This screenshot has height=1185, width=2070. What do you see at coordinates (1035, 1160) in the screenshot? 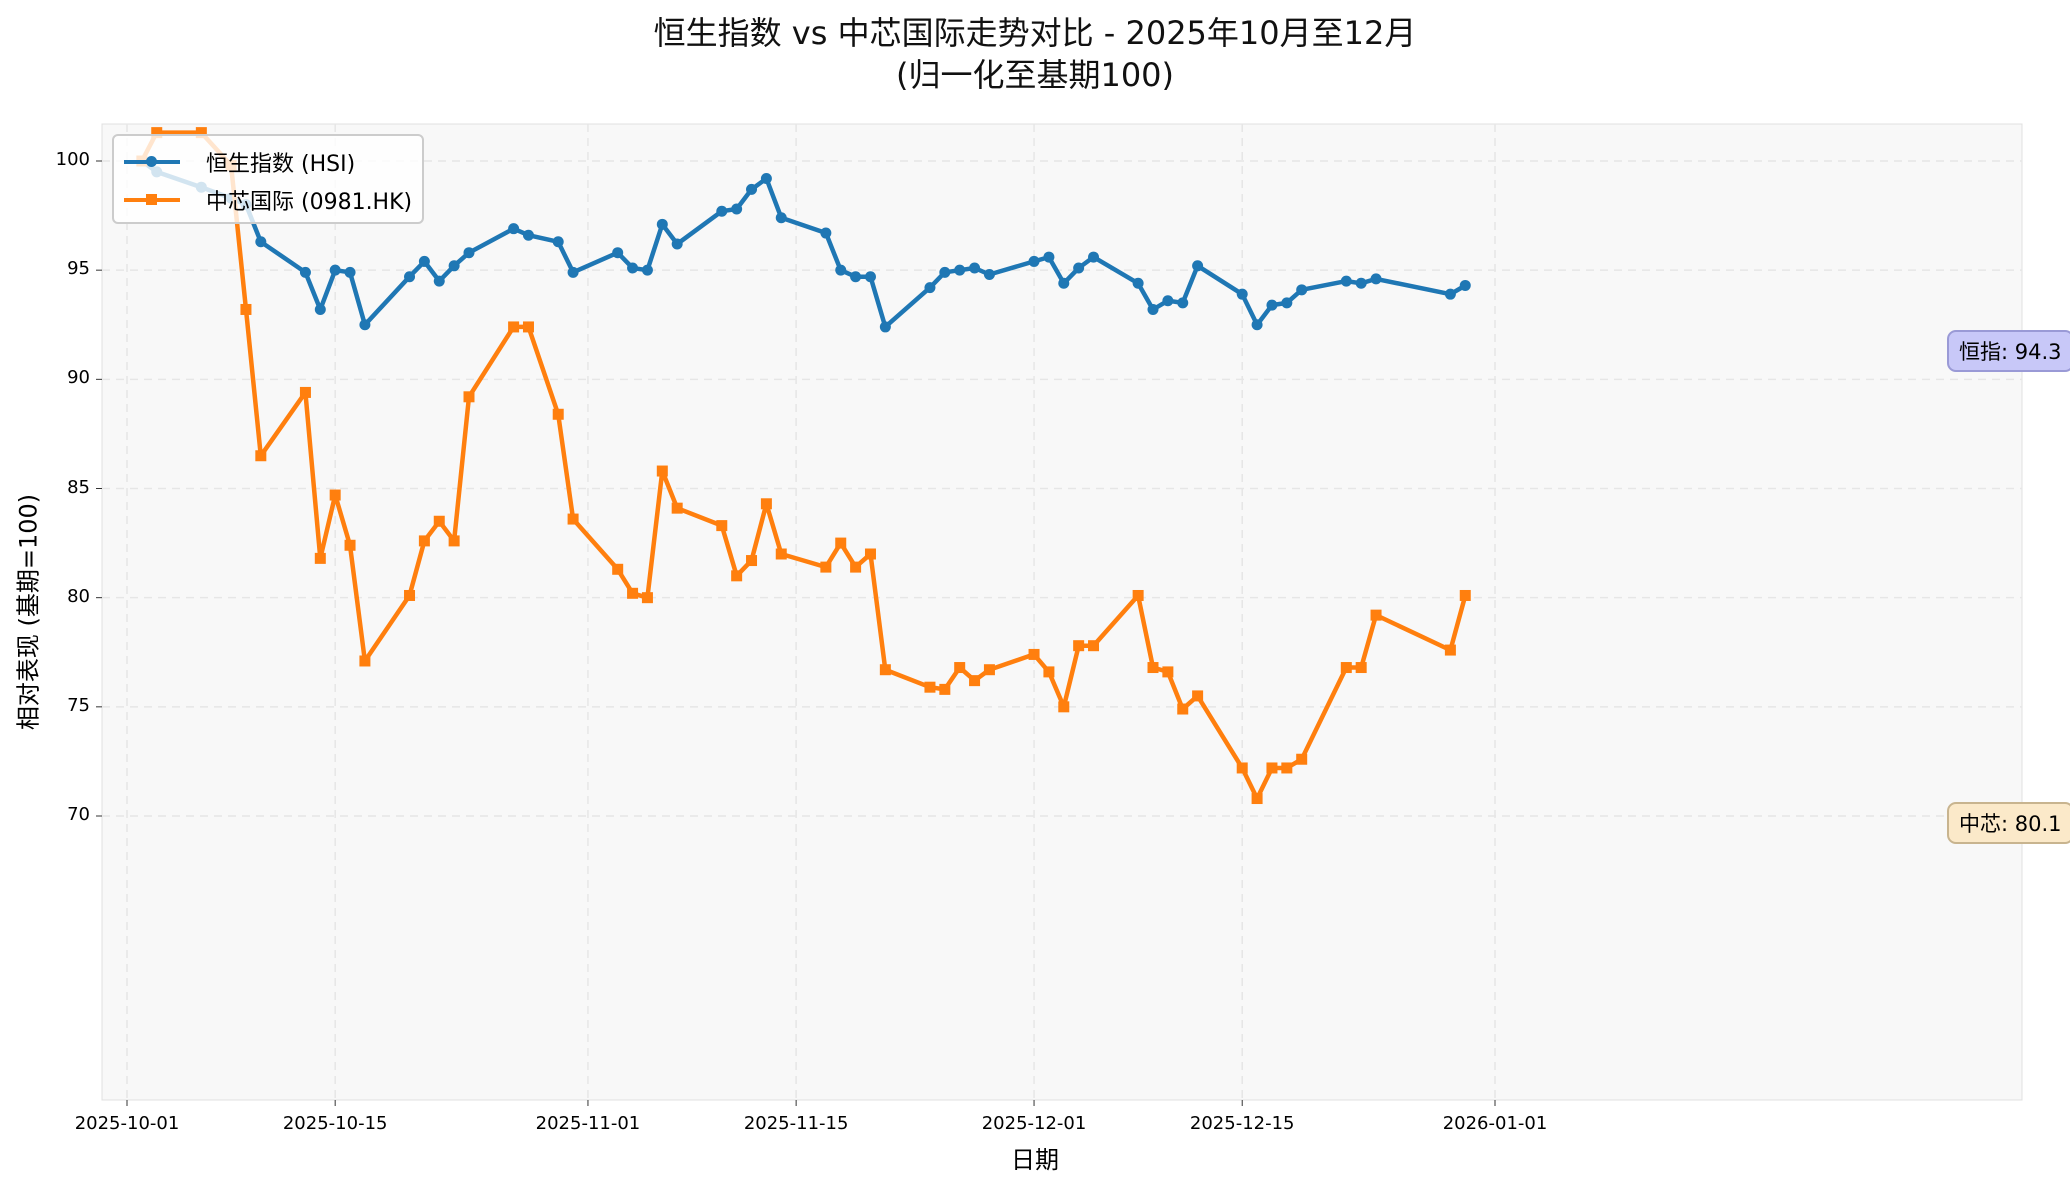
I see `x-axis-label: 日期` at bounding box center [1035, 1160].